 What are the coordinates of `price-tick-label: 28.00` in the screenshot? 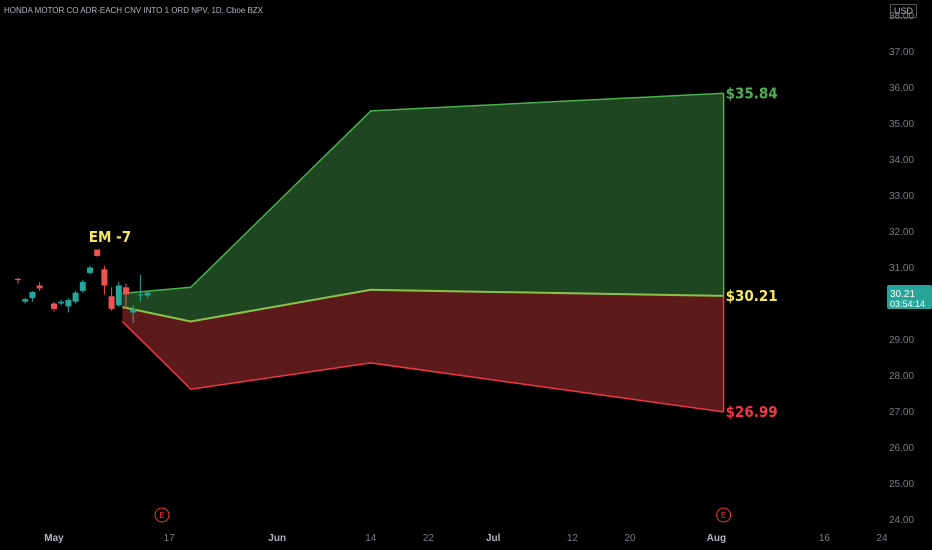 It's located at (901, 376).